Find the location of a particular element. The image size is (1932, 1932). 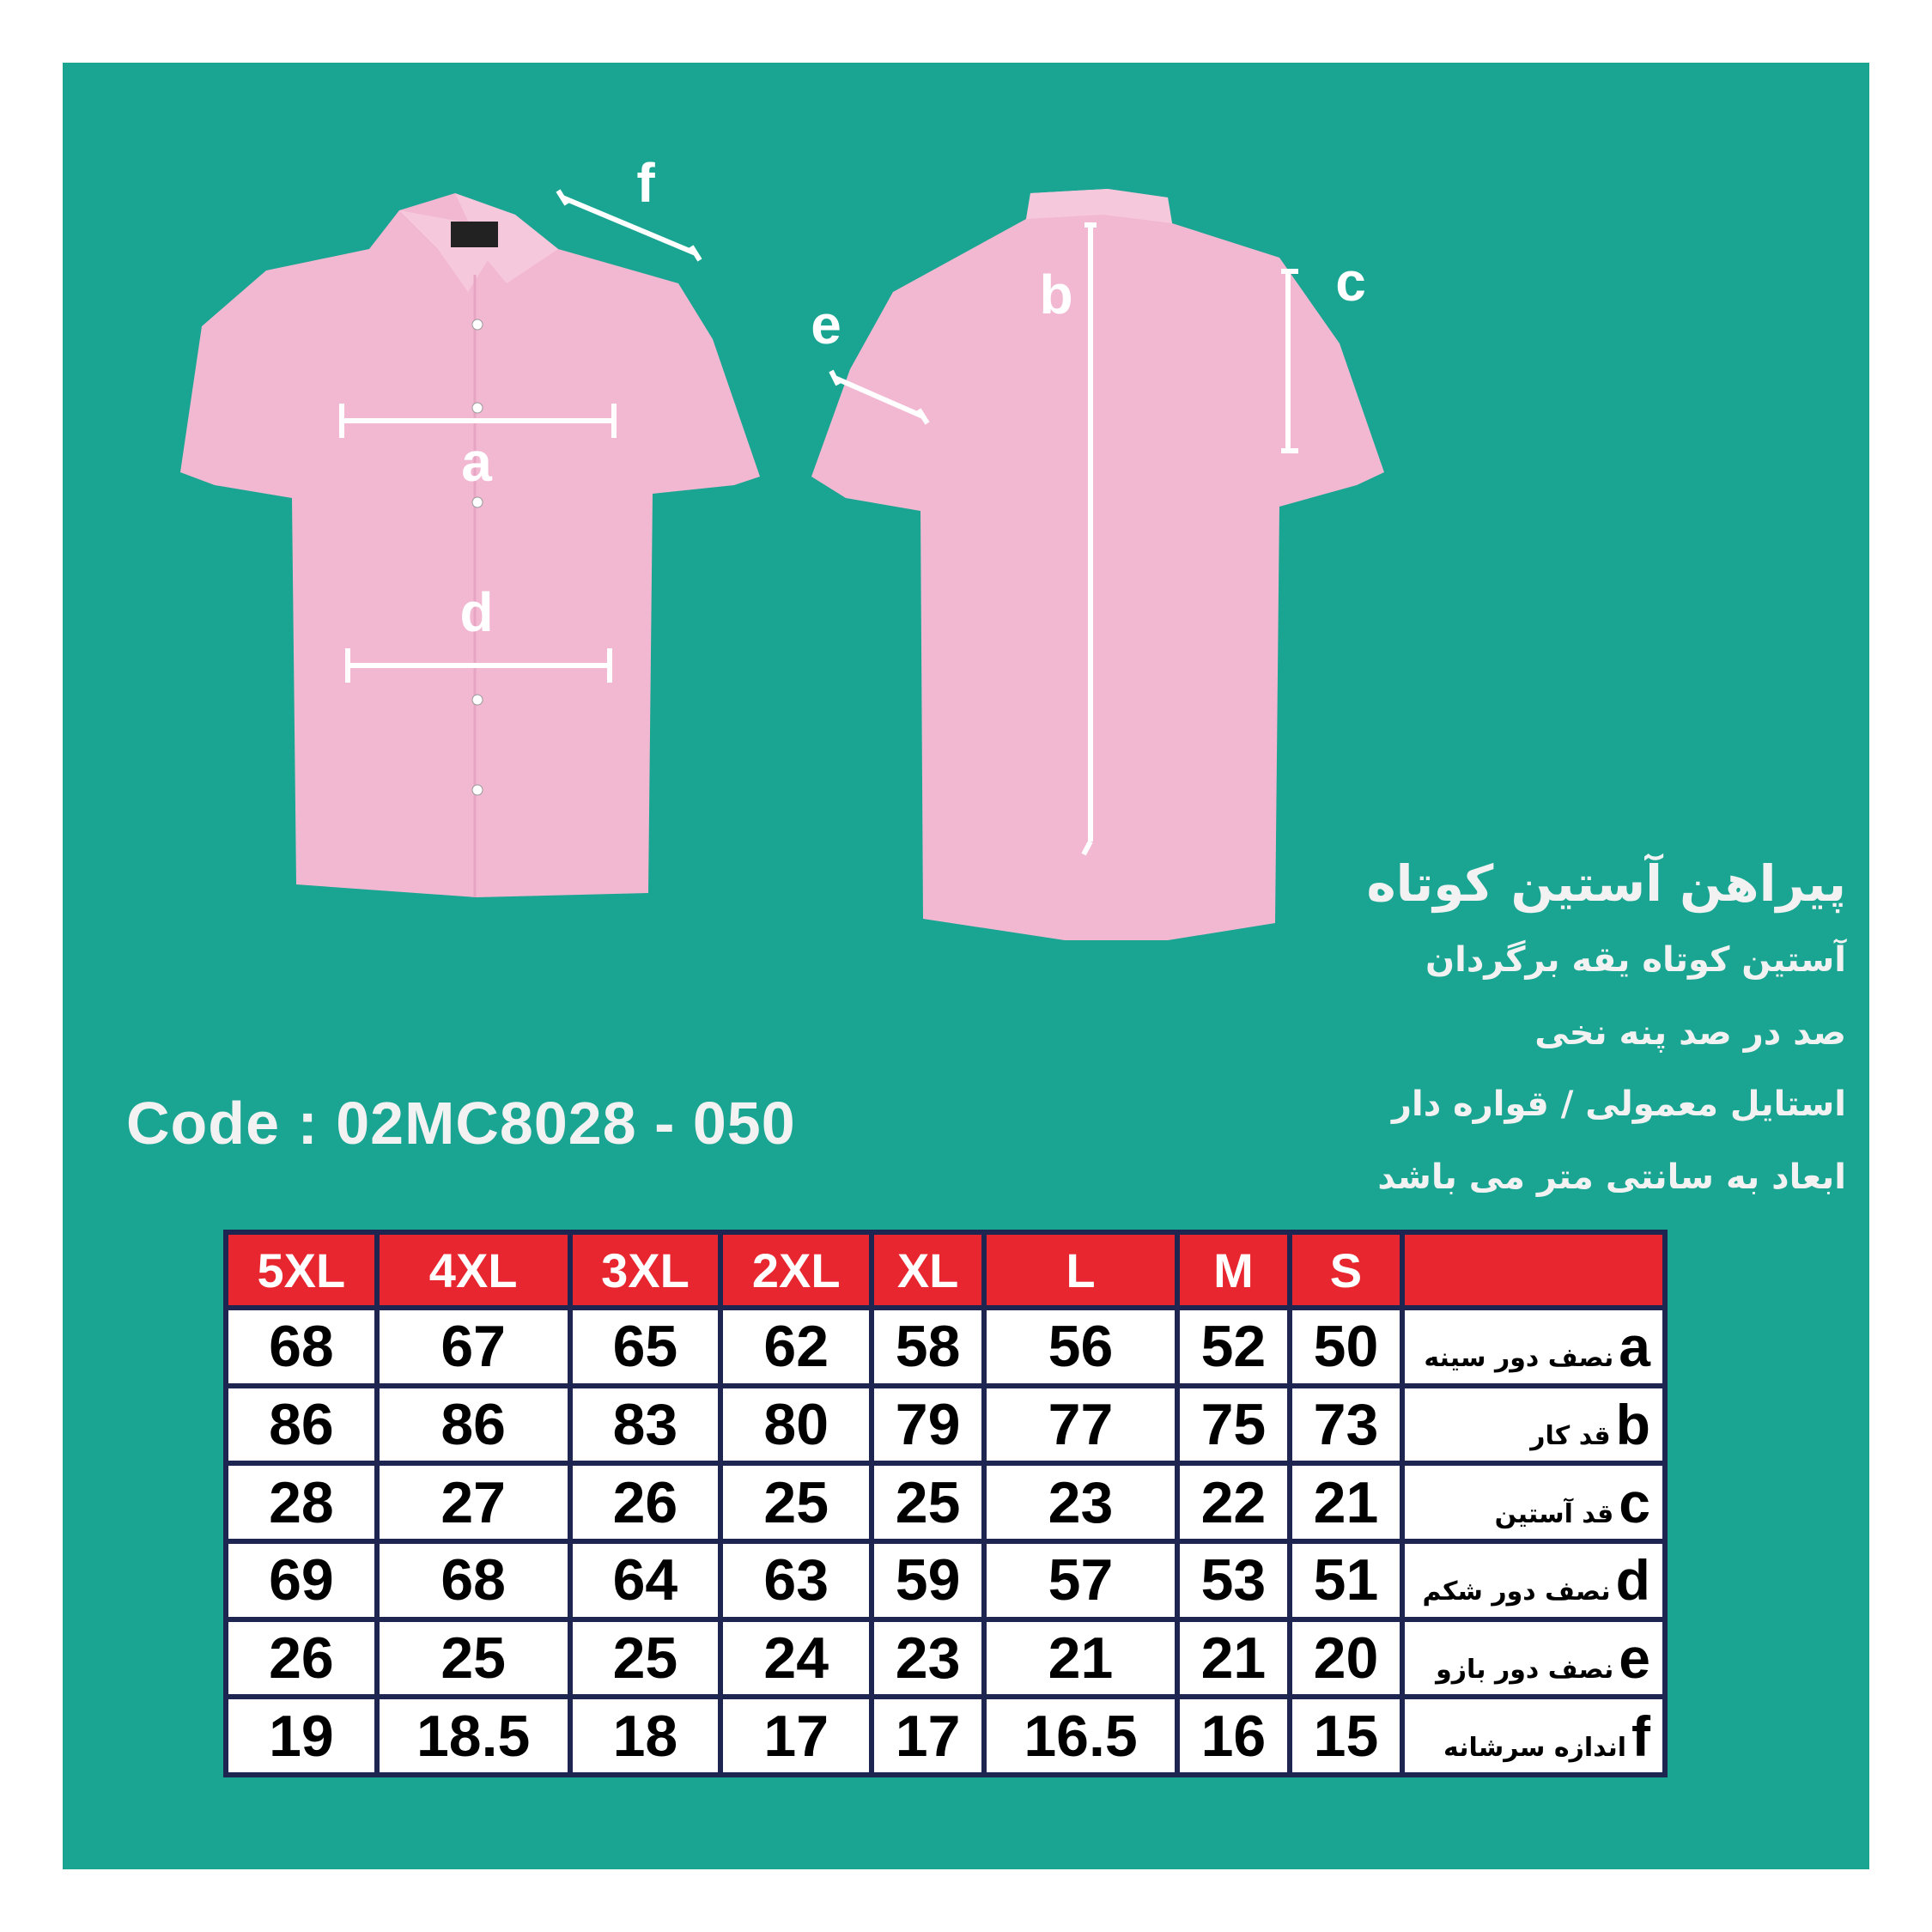

measurement-label: نصف دور شکمd is located at coordinates (1533, 1580).